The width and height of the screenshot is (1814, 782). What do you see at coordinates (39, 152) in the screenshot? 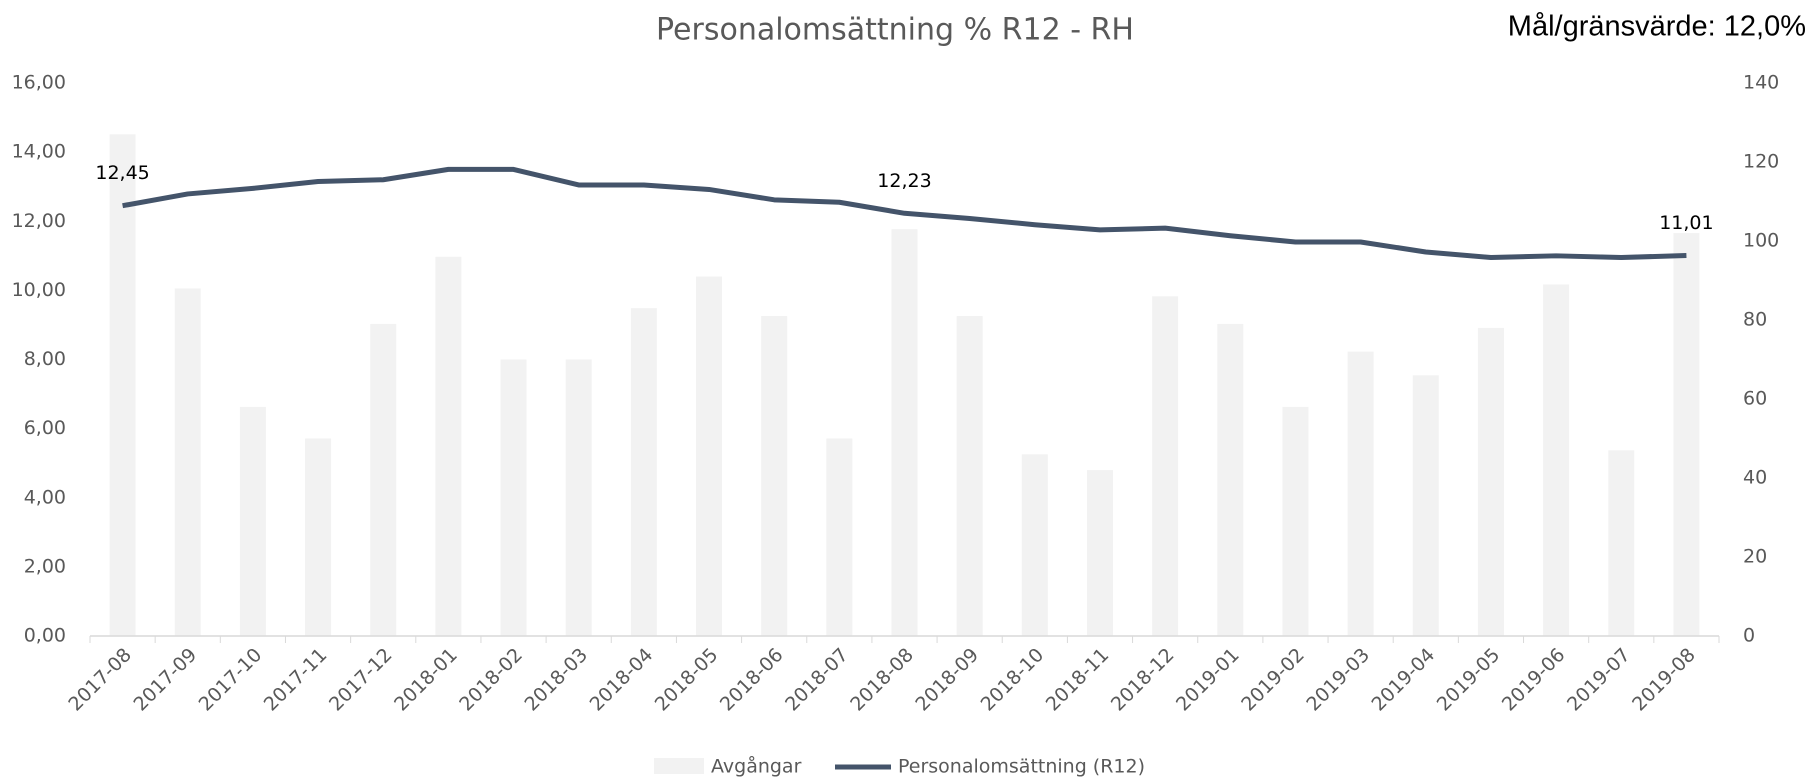
I see `y-tick-label: 14,00` at bounding box center [39, 152].